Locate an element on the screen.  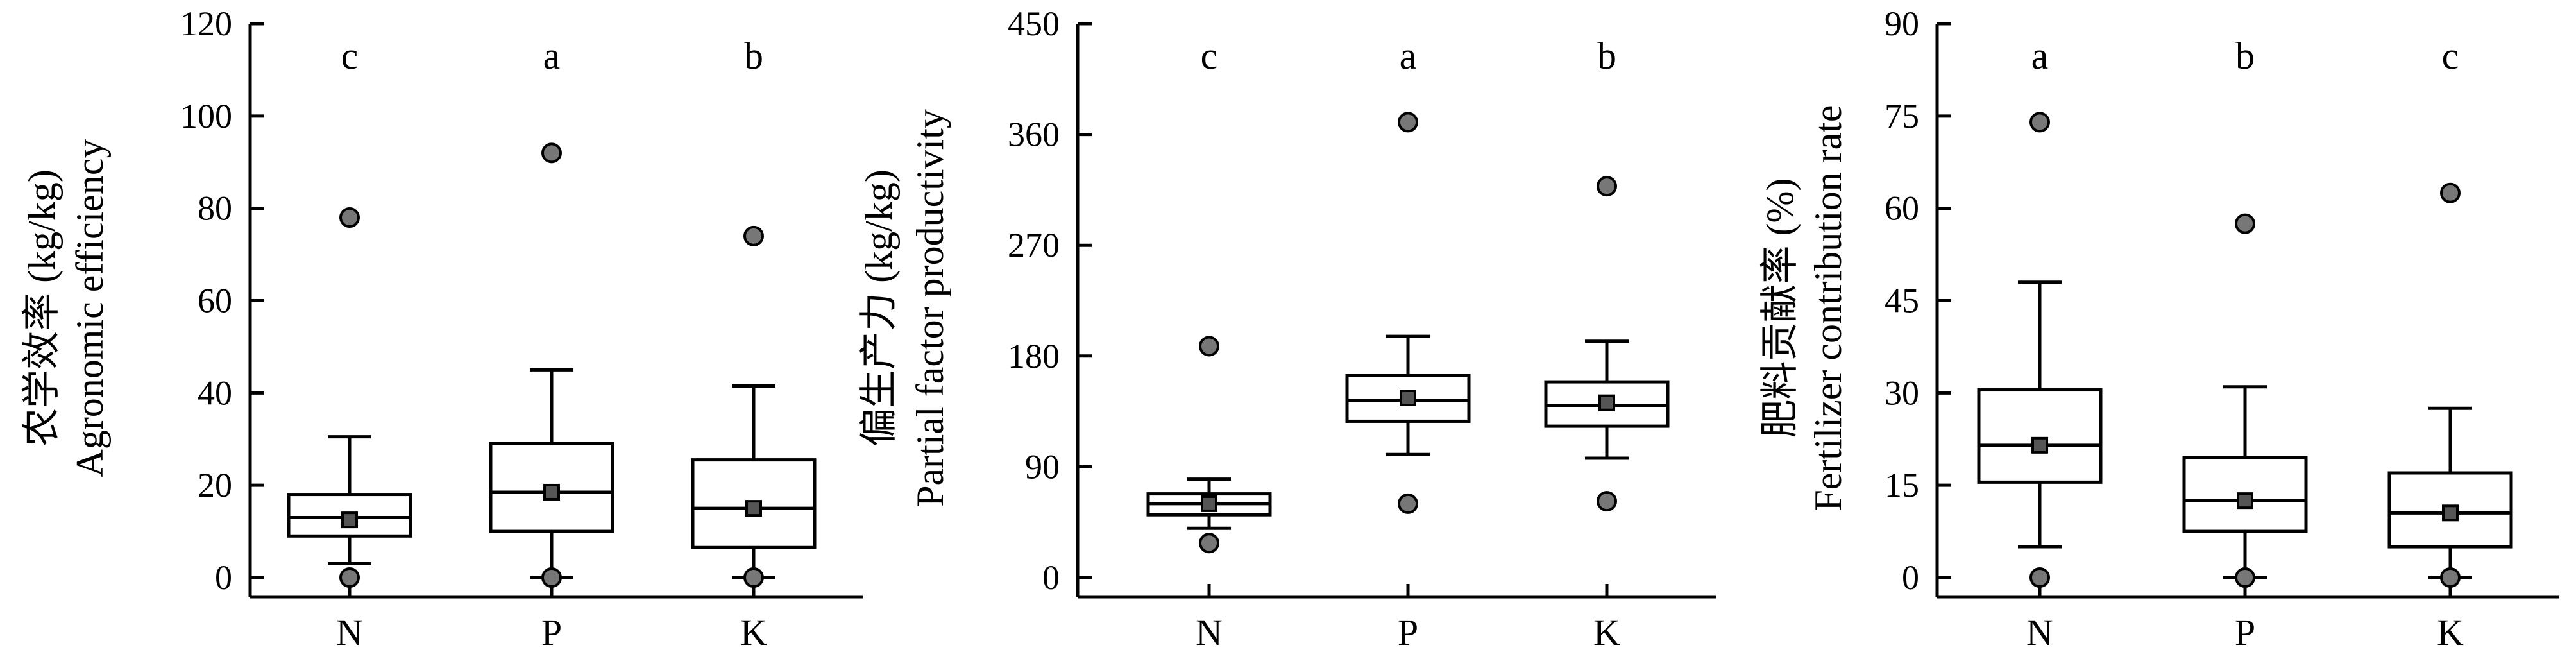
y-axis-title-line-2: Fertilizer contribution rate is located at coordinates (1828, 308).